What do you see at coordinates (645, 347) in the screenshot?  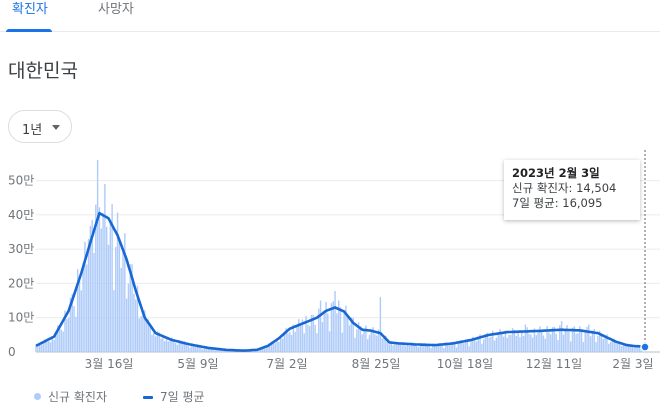 I see `hover-point-marker` at bounding box center [645, 347].